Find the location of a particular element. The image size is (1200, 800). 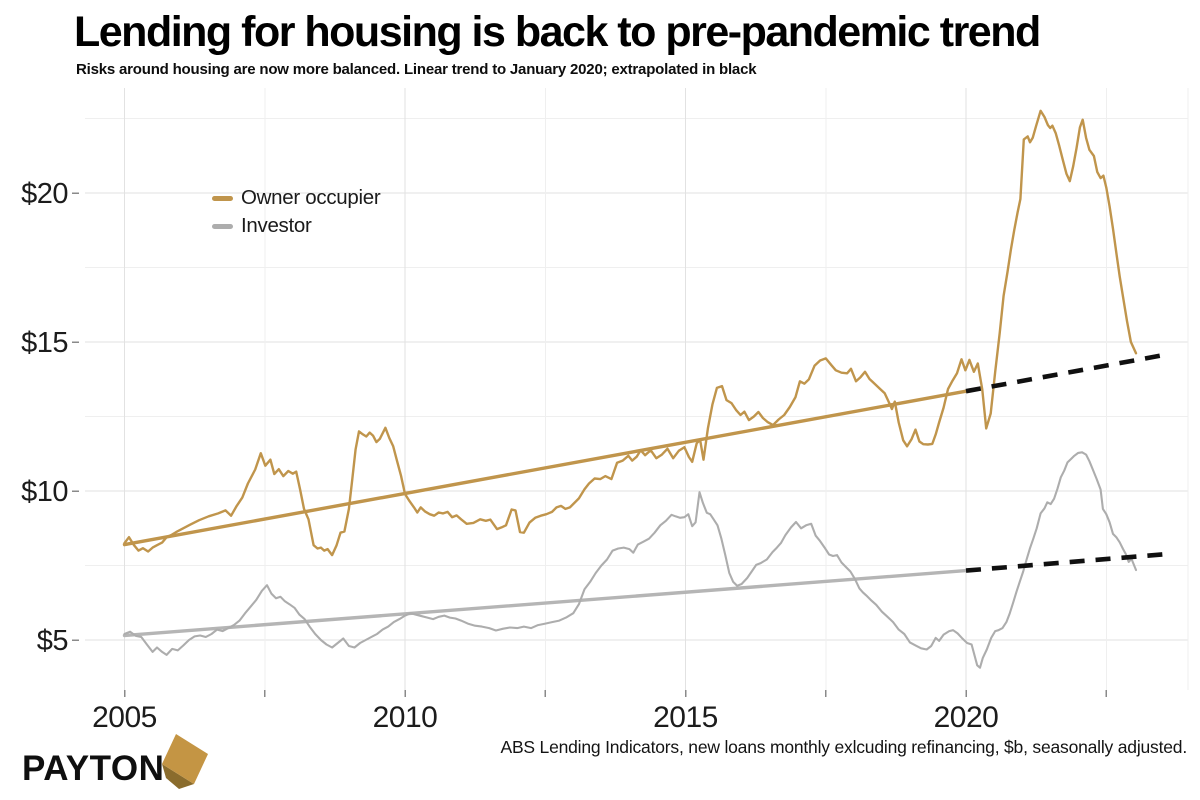

legend: Owner occupier Investor is located at coordinates (296, 212).